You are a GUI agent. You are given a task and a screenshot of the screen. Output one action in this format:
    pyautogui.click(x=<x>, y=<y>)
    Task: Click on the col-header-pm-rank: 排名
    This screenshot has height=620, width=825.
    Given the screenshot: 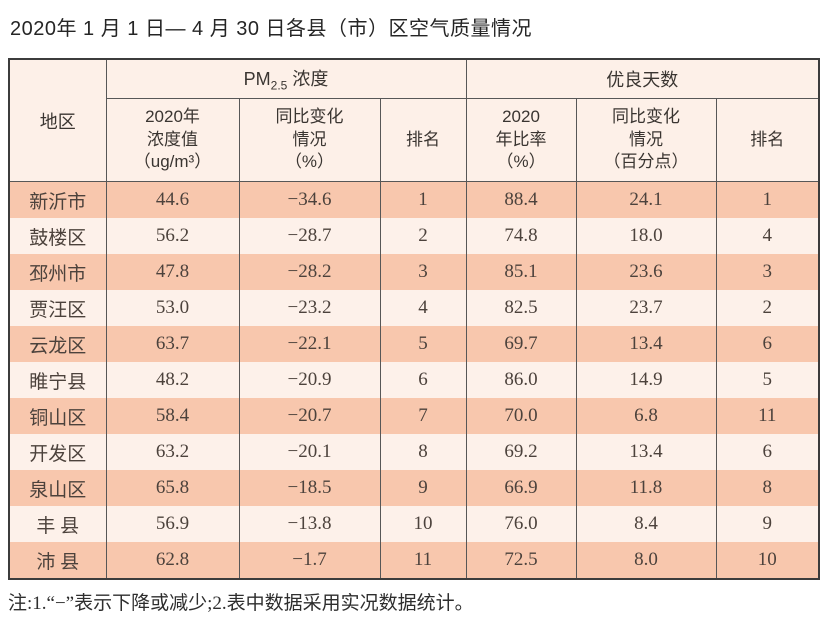 What is the action you would take?
    pyautogui.click(x=423, y=140)
    